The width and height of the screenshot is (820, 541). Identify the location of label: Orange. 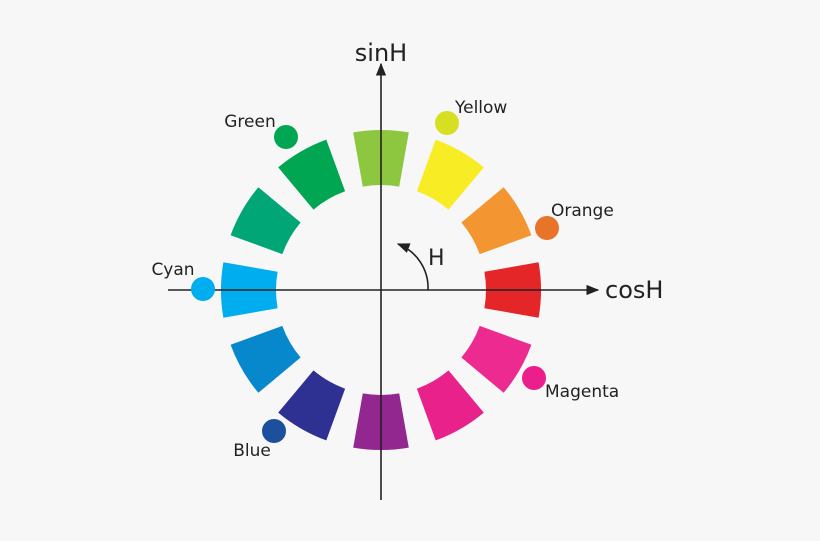
(582, 211).